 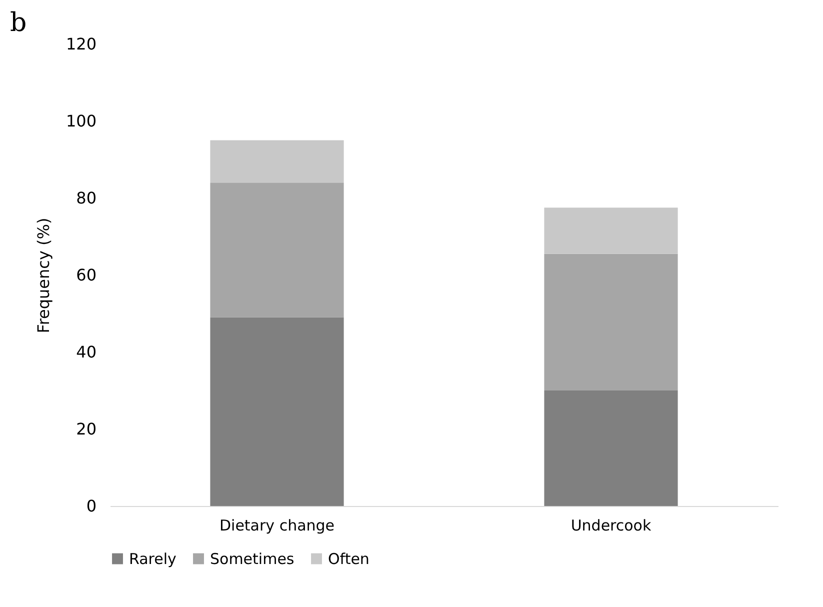 What do you see at coordinates (611, 525) in the screenshot?
I see `x-tick-label: Undercook` at bounding box center [611, 525].